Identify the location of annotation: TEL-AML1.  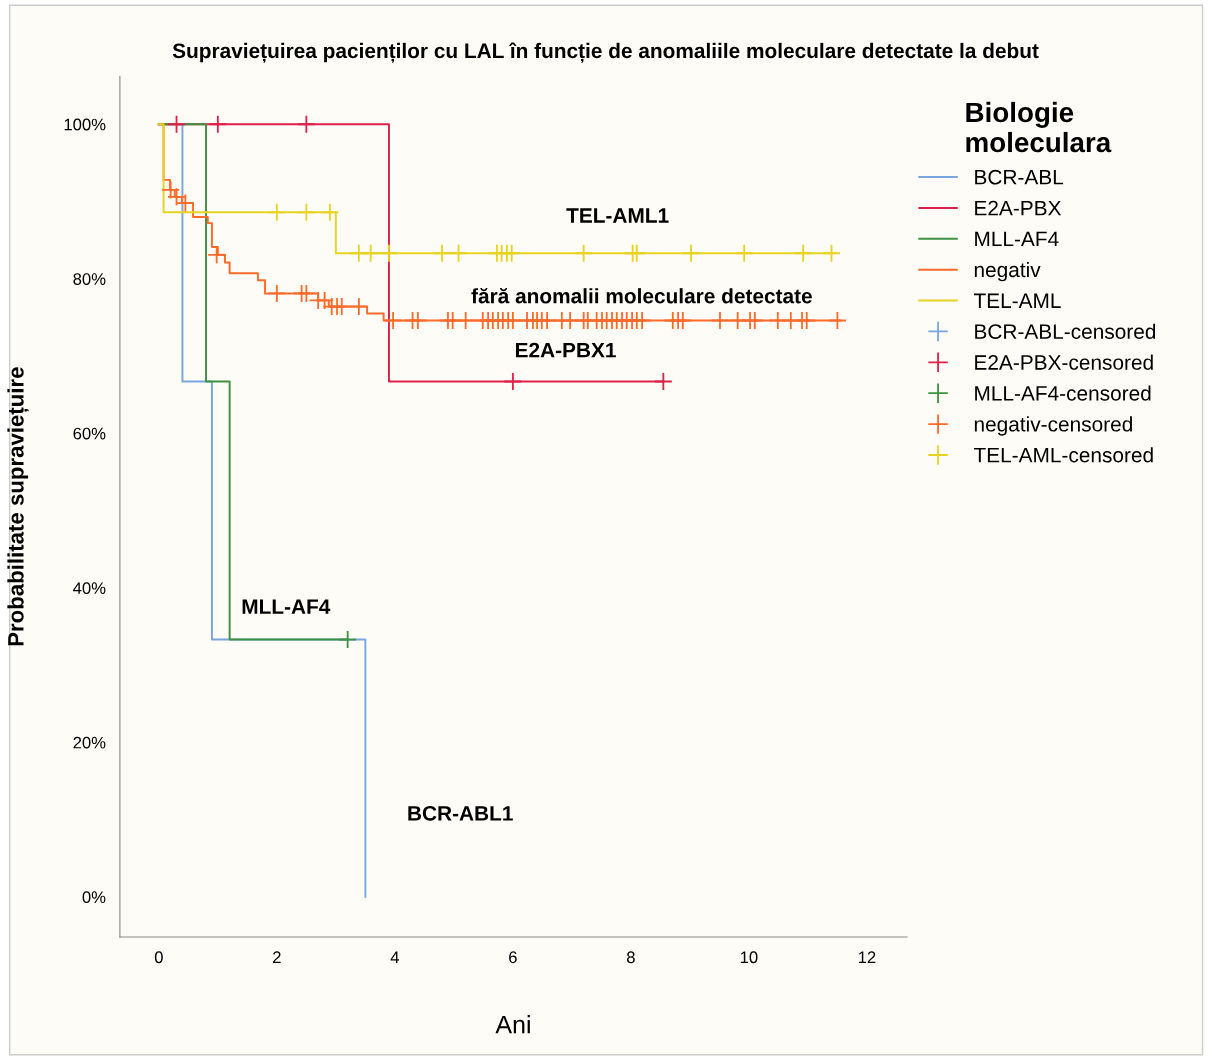
(617, 215).